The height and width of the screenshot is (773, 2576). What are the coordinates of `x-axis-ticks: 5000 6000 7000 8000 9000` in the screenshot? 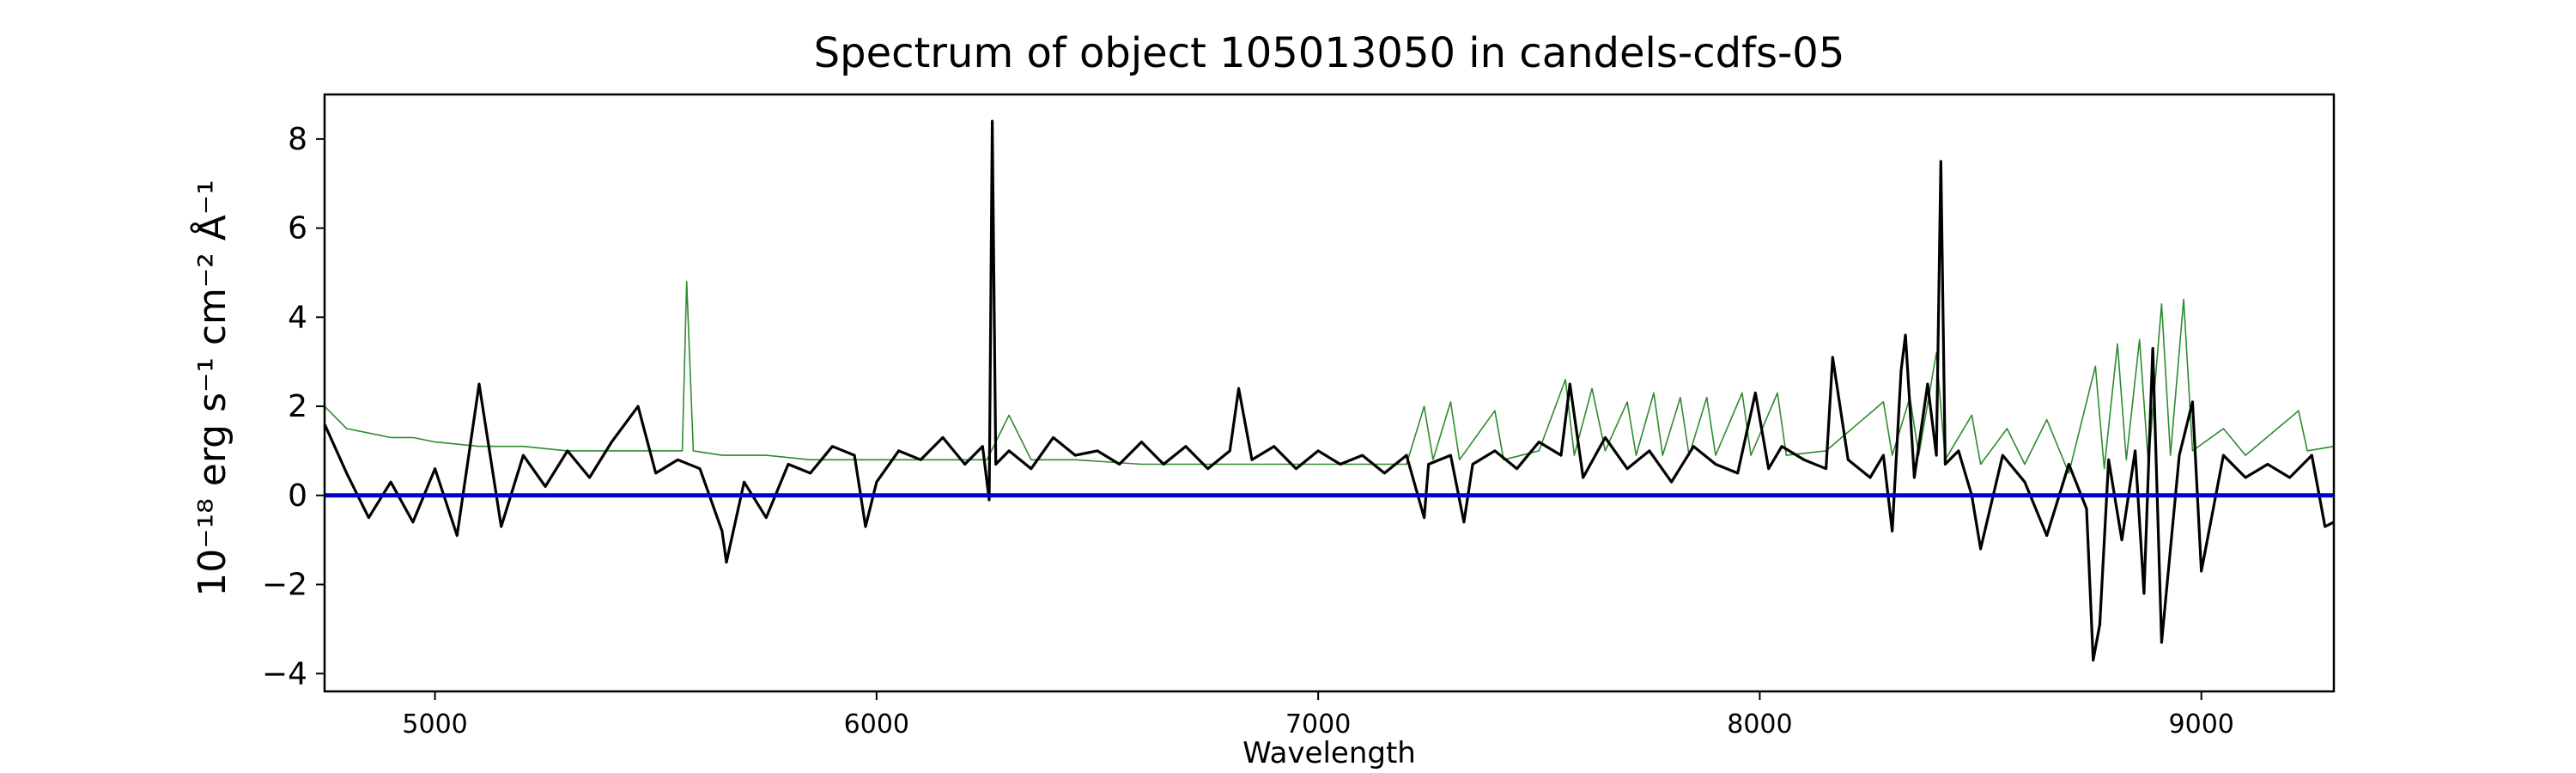 It's located at (1318, 715).